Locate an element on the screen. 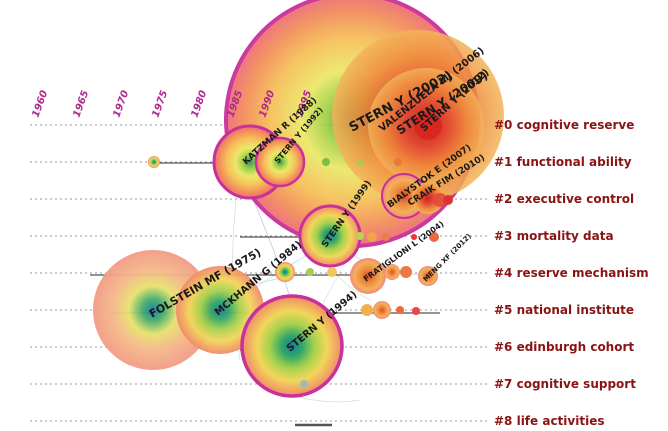  node-circle-mckhann-1984 is located at coordinates (220, 310).